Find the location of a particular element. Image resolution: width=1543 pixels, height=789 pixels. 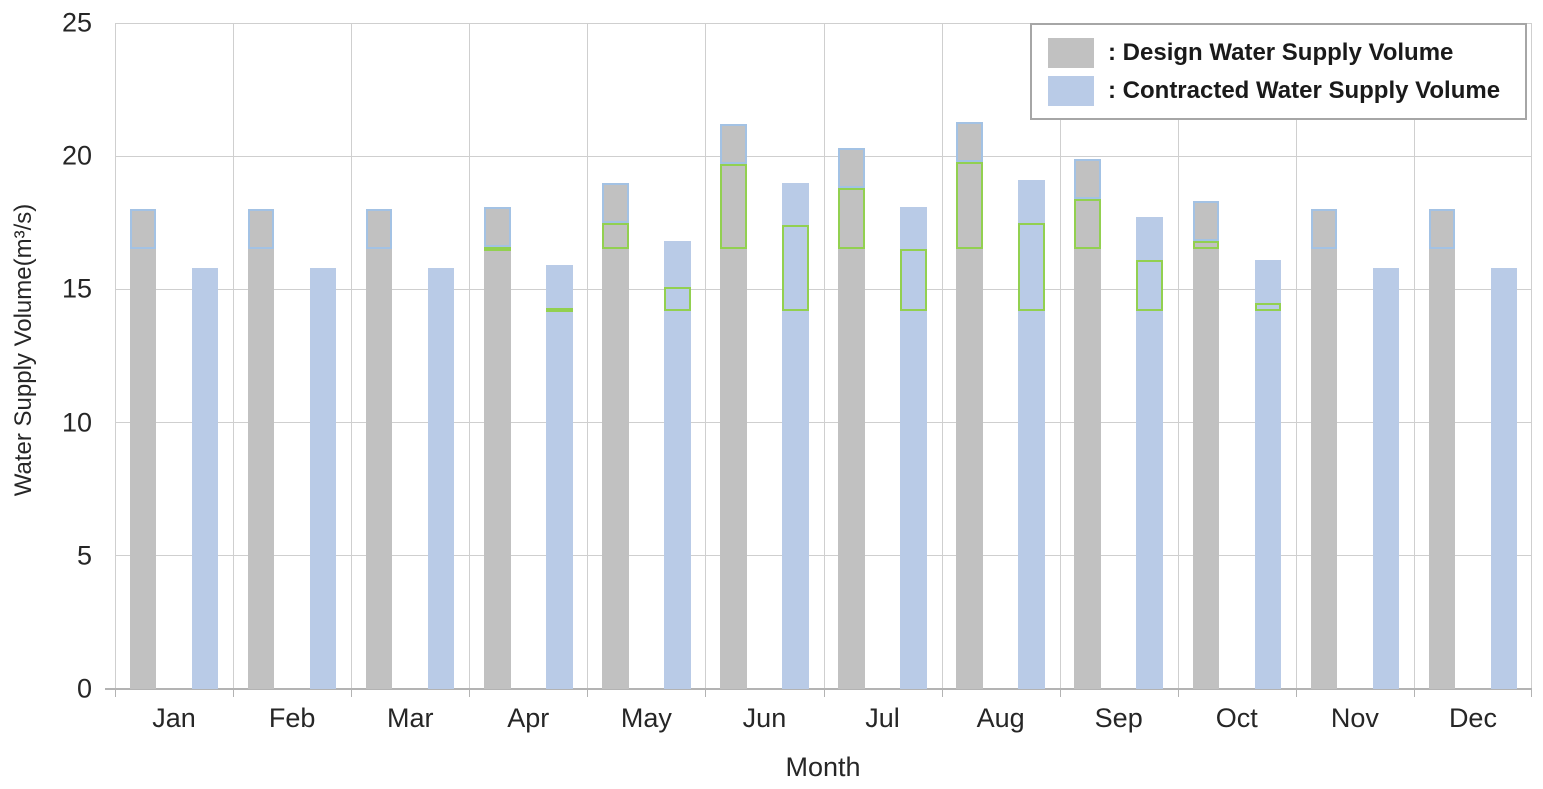

contracted-series-swatch is located at coordinates (1071, 90).